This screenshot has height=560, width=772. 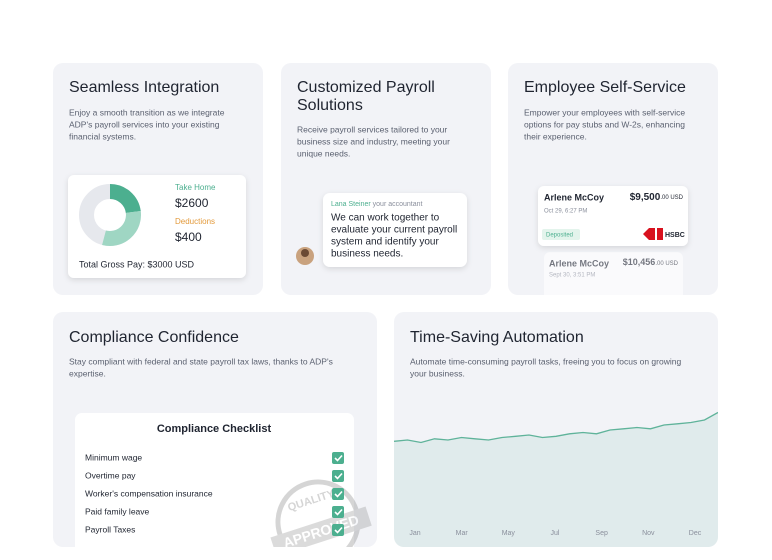 I want to click on x-tick-label: May, so click(x=509, y=533).